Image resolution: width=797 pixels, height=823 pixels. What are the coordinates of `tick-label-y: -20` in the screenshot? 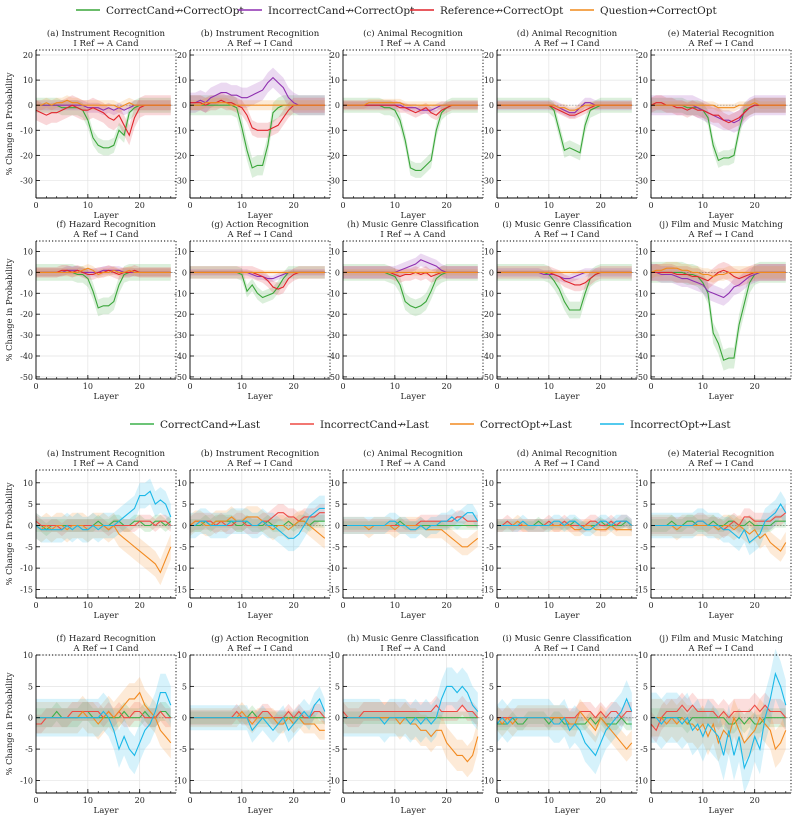 It's located at (26, 155).